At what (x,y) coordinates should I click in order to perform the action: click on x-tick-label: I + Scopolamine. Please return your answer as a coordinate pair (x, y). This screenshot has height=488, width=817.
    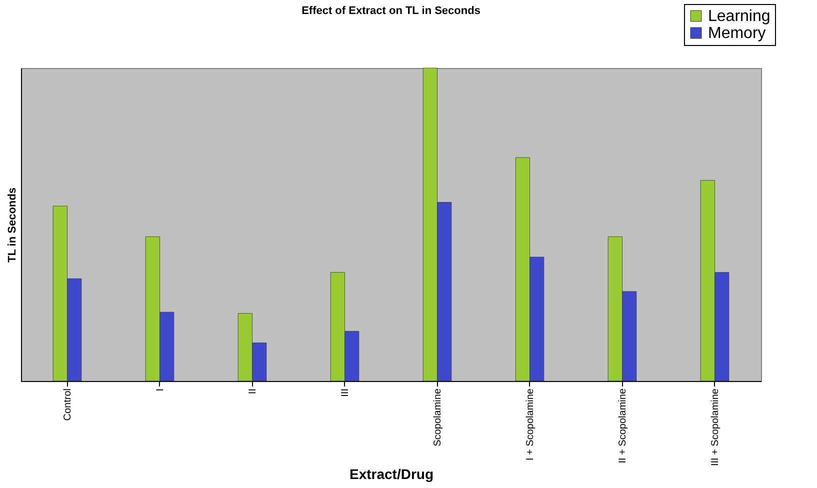
    Looking at the image, I should click on (530, 424).